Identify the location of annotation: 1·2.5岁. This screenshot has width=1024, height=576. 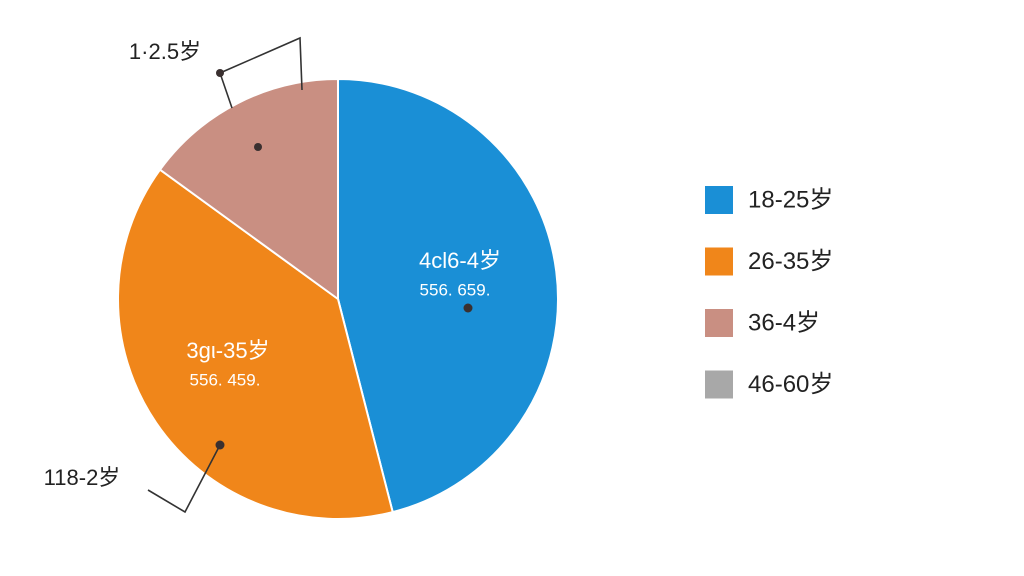
(165, 51).